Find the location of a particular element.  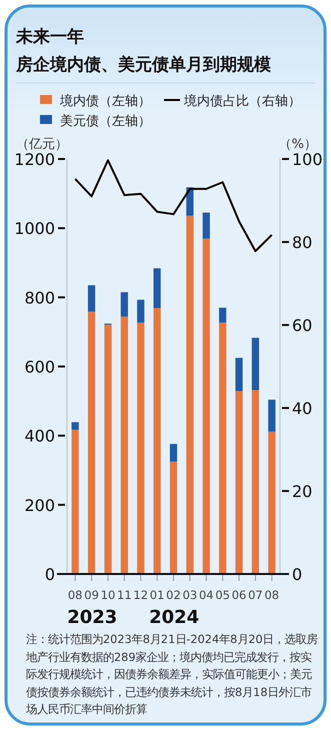

x-tick-label: 12 is located at coordinates (140, 595).